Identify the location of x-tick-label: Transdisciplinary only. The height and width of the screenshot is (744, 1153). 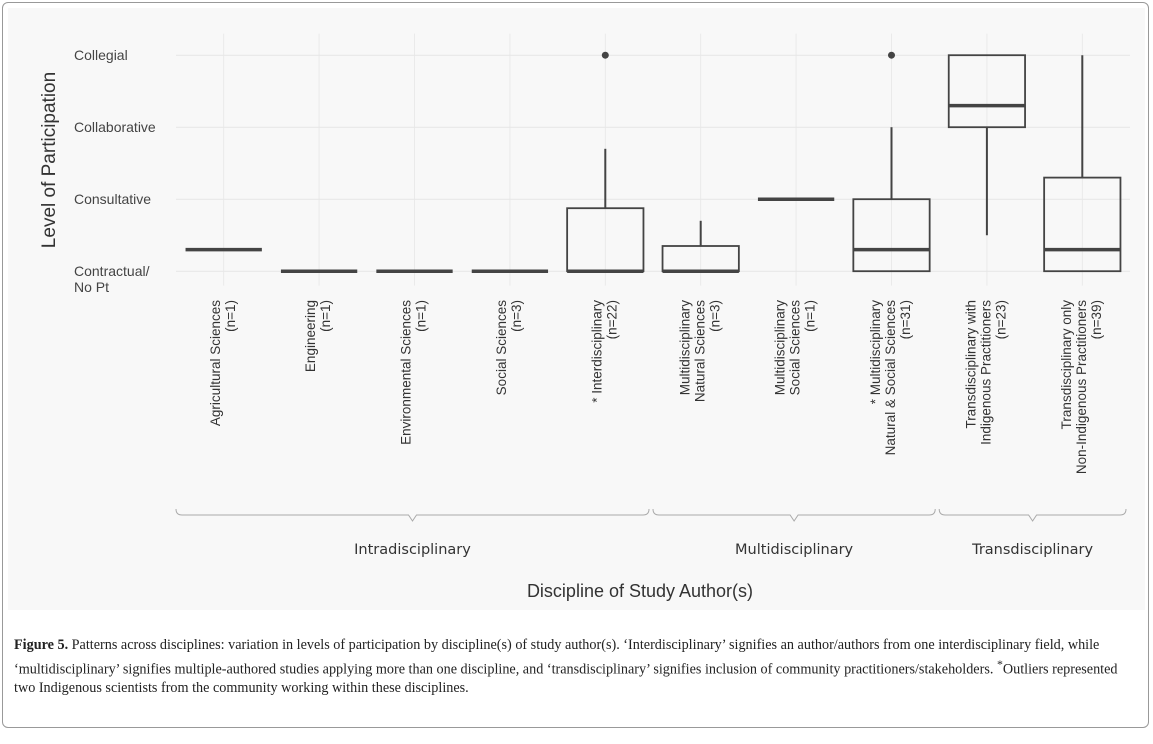
(1066, 365).